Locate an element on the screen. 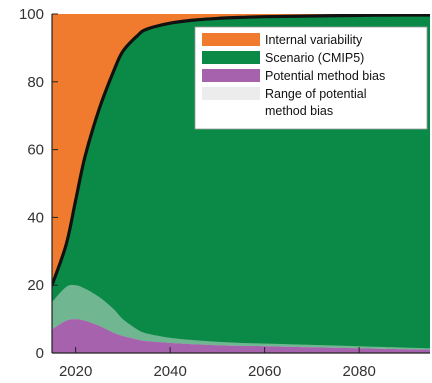  area-potential-method-bias is located at coordinates (241, 336).